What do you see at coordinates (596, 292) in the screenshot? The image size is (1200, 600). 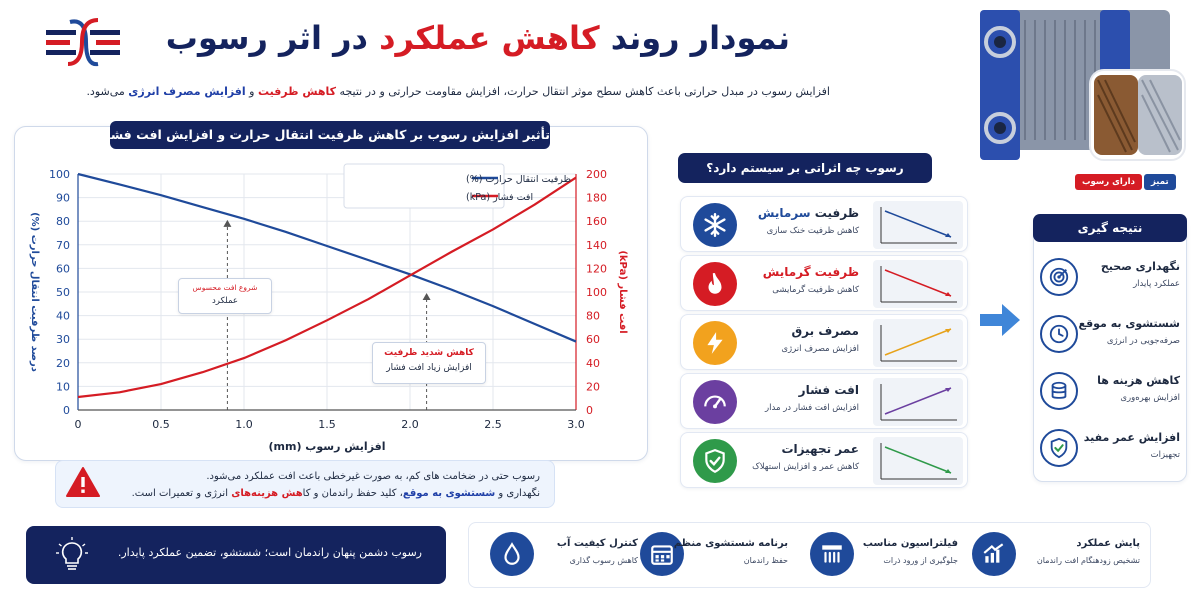 I see `y-right-tick-label: 100` at bounding box center [596, 292].